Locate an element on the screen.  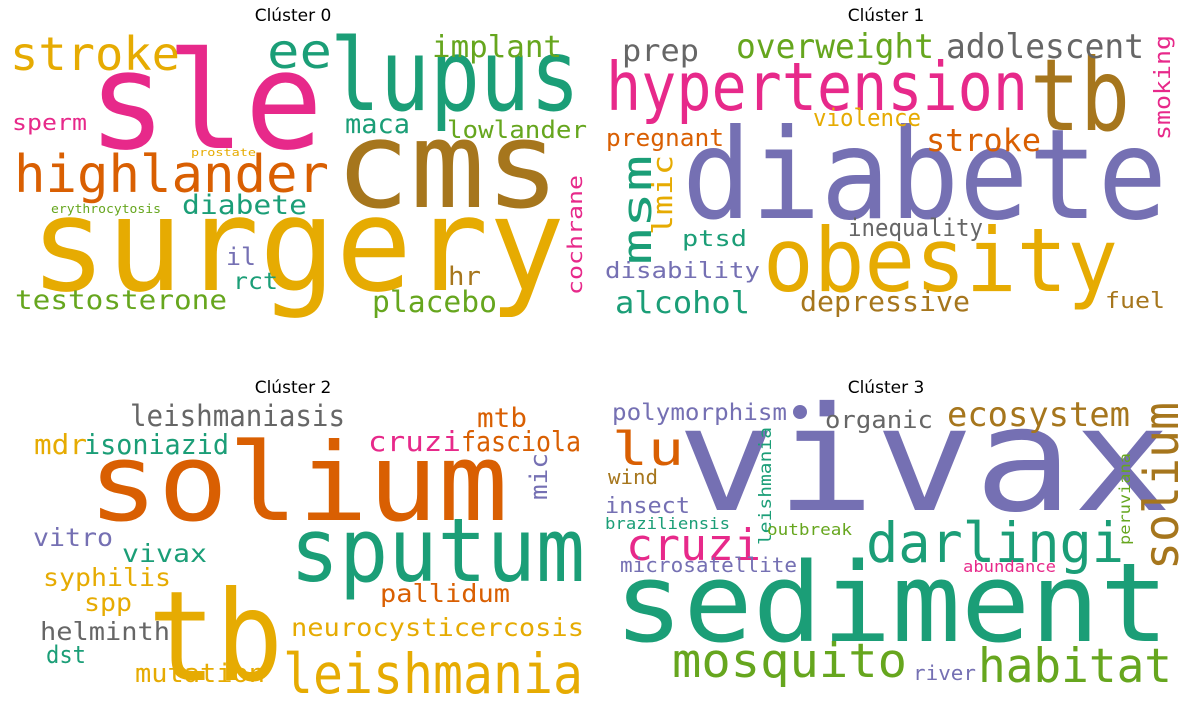
word-mutation: mutation is located at coordinates (200, 674).